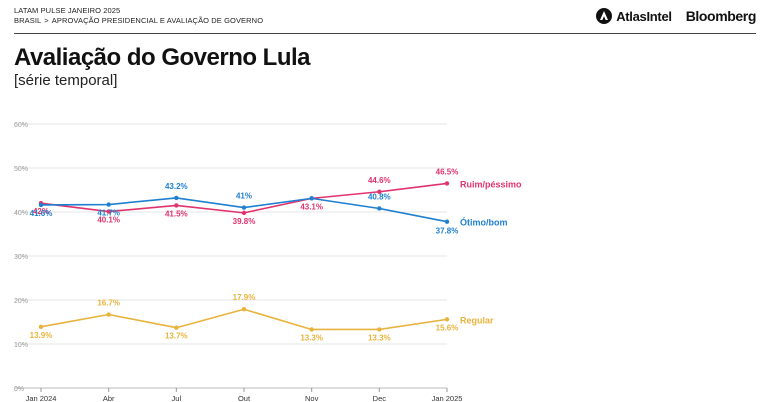  Describe the element at coordinates (604, 16) in the screenshot. I see `atlasintel-mark-icon` at that location.